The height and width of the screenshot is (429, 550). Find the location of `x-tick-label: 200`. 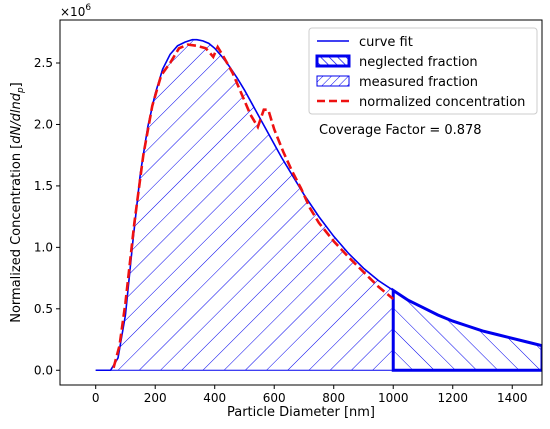

x-tick-label: 200 is located at coordinates (155, 398).